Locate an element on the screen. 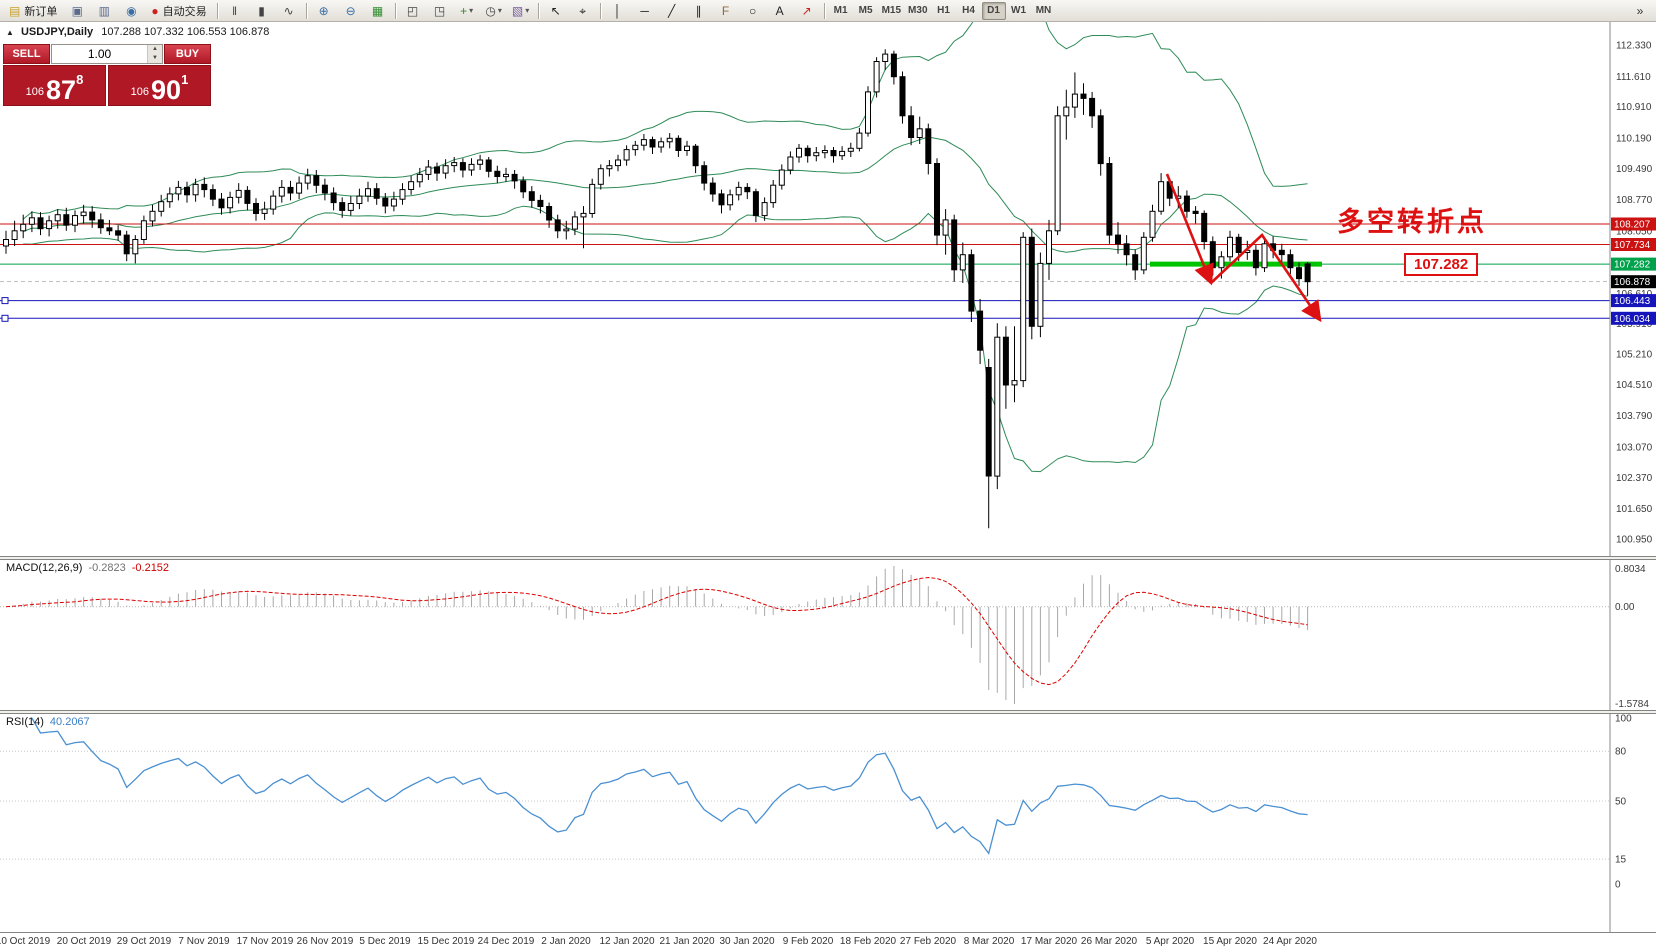 The width and height of the screenshot is (1656, 950). time-axis-label: 2 Jan 2020 is located at coordinates (566, 941).